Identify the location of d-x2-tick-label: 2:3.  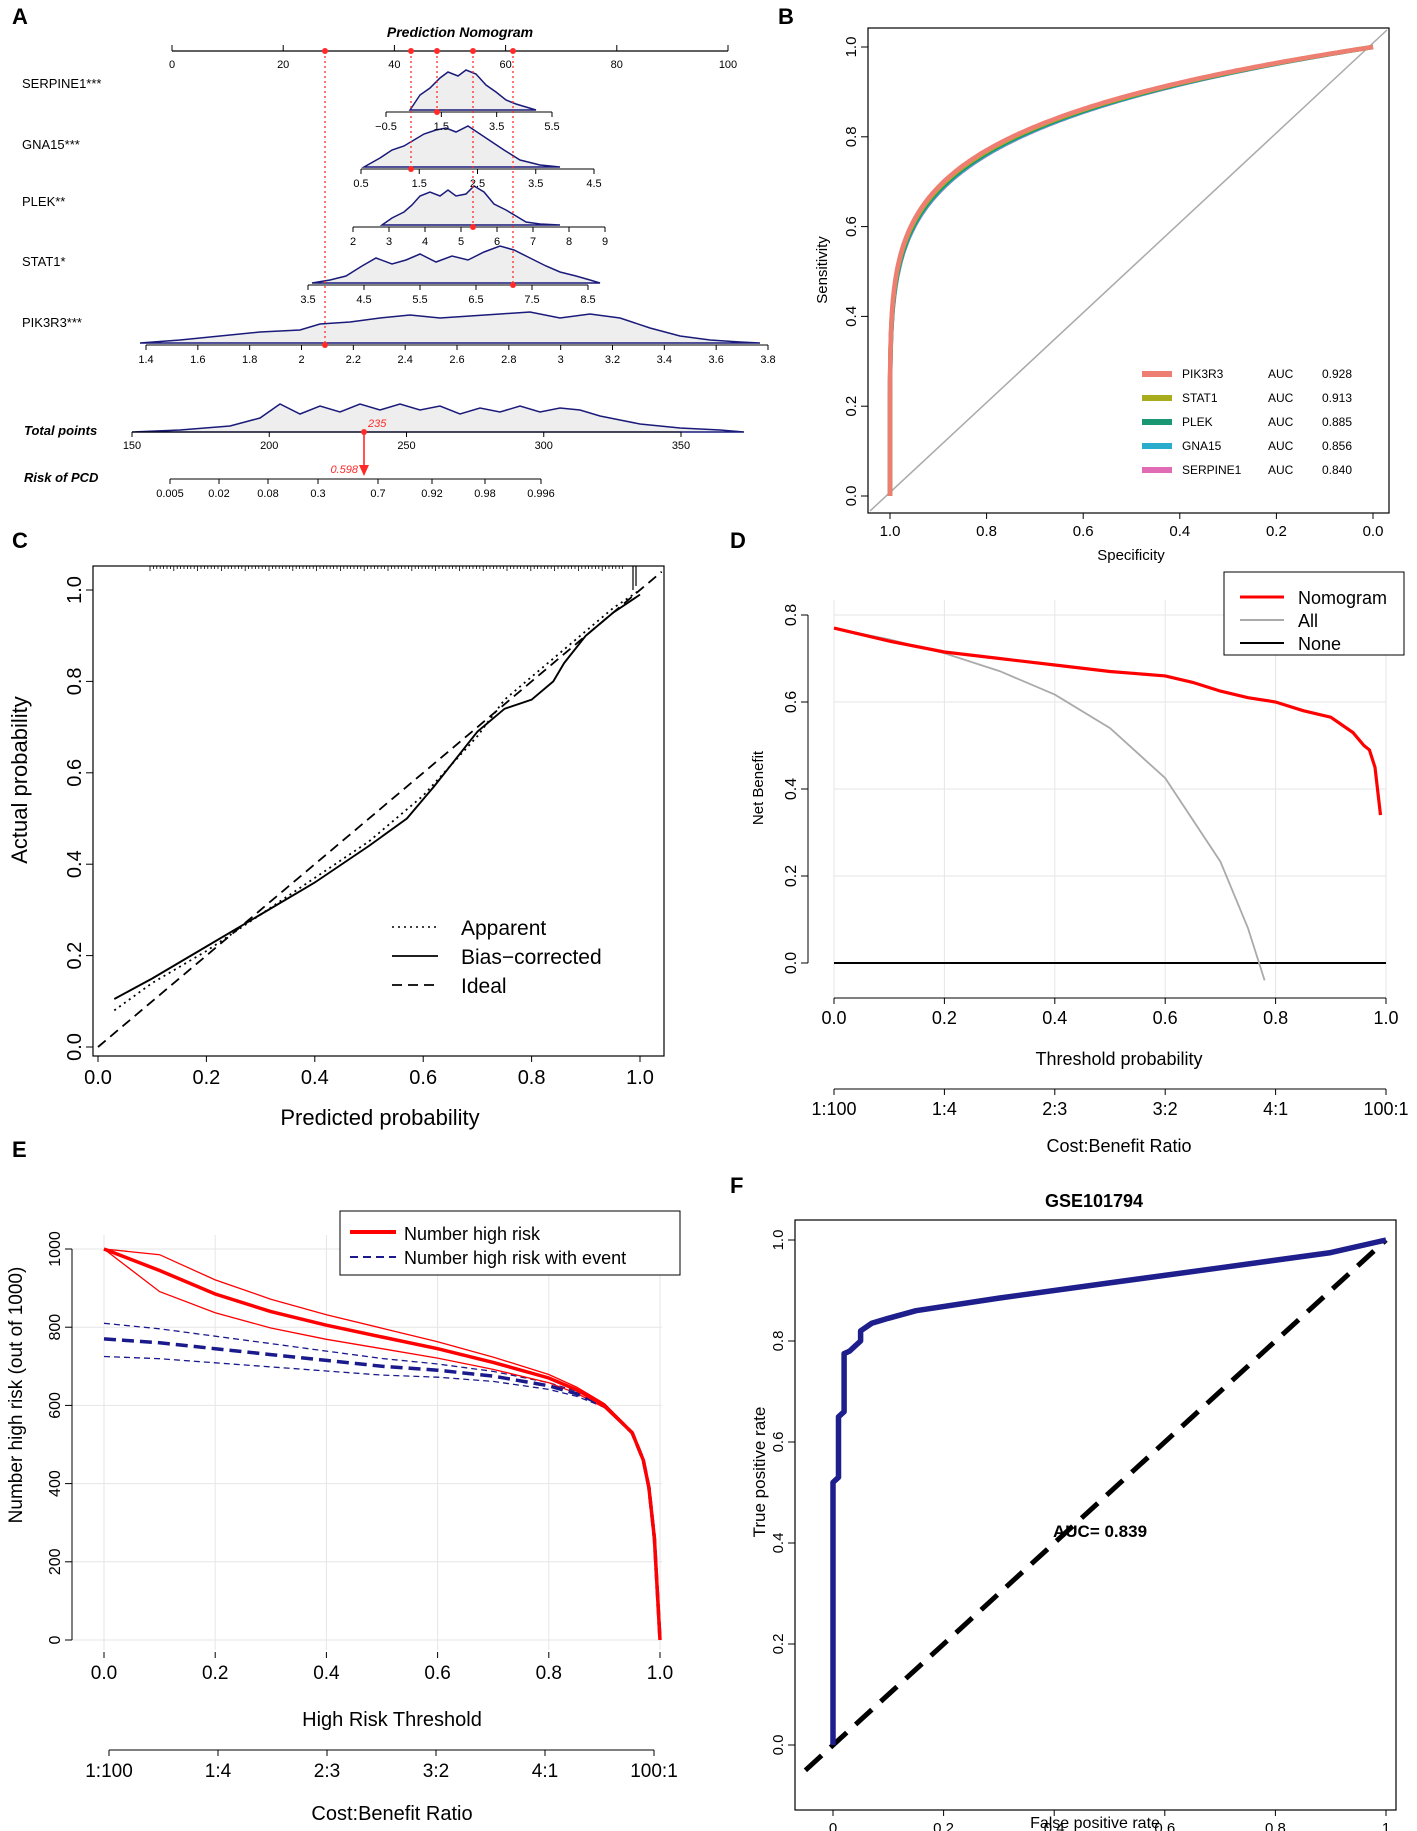
(1054, 1109).